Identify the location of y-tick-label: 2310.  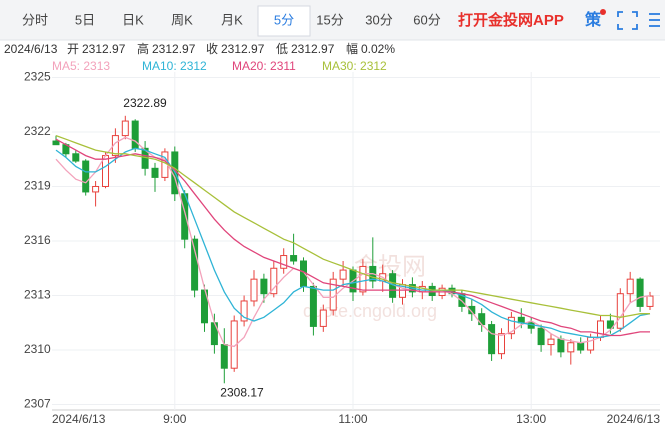
(37, 349).